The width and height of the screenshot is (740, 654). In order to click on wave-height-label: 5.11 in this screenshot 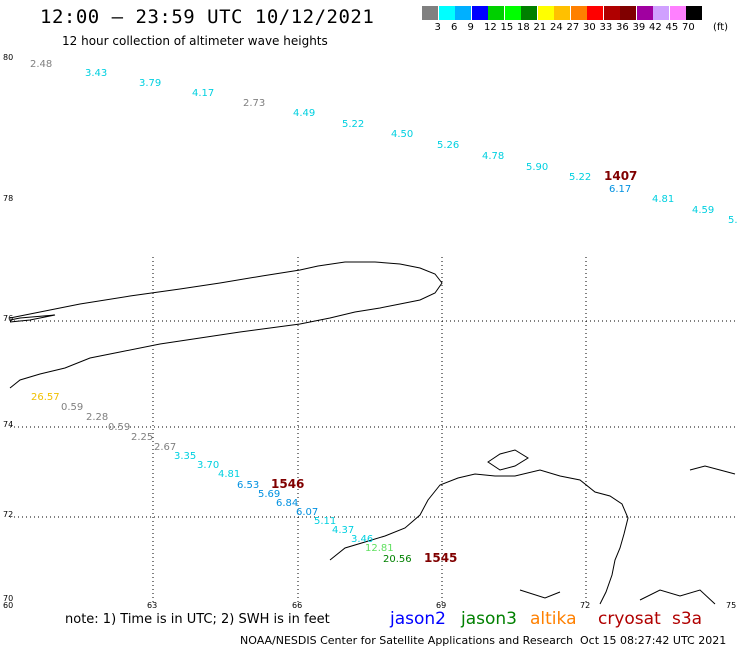, I will do `click(325, 521)`.